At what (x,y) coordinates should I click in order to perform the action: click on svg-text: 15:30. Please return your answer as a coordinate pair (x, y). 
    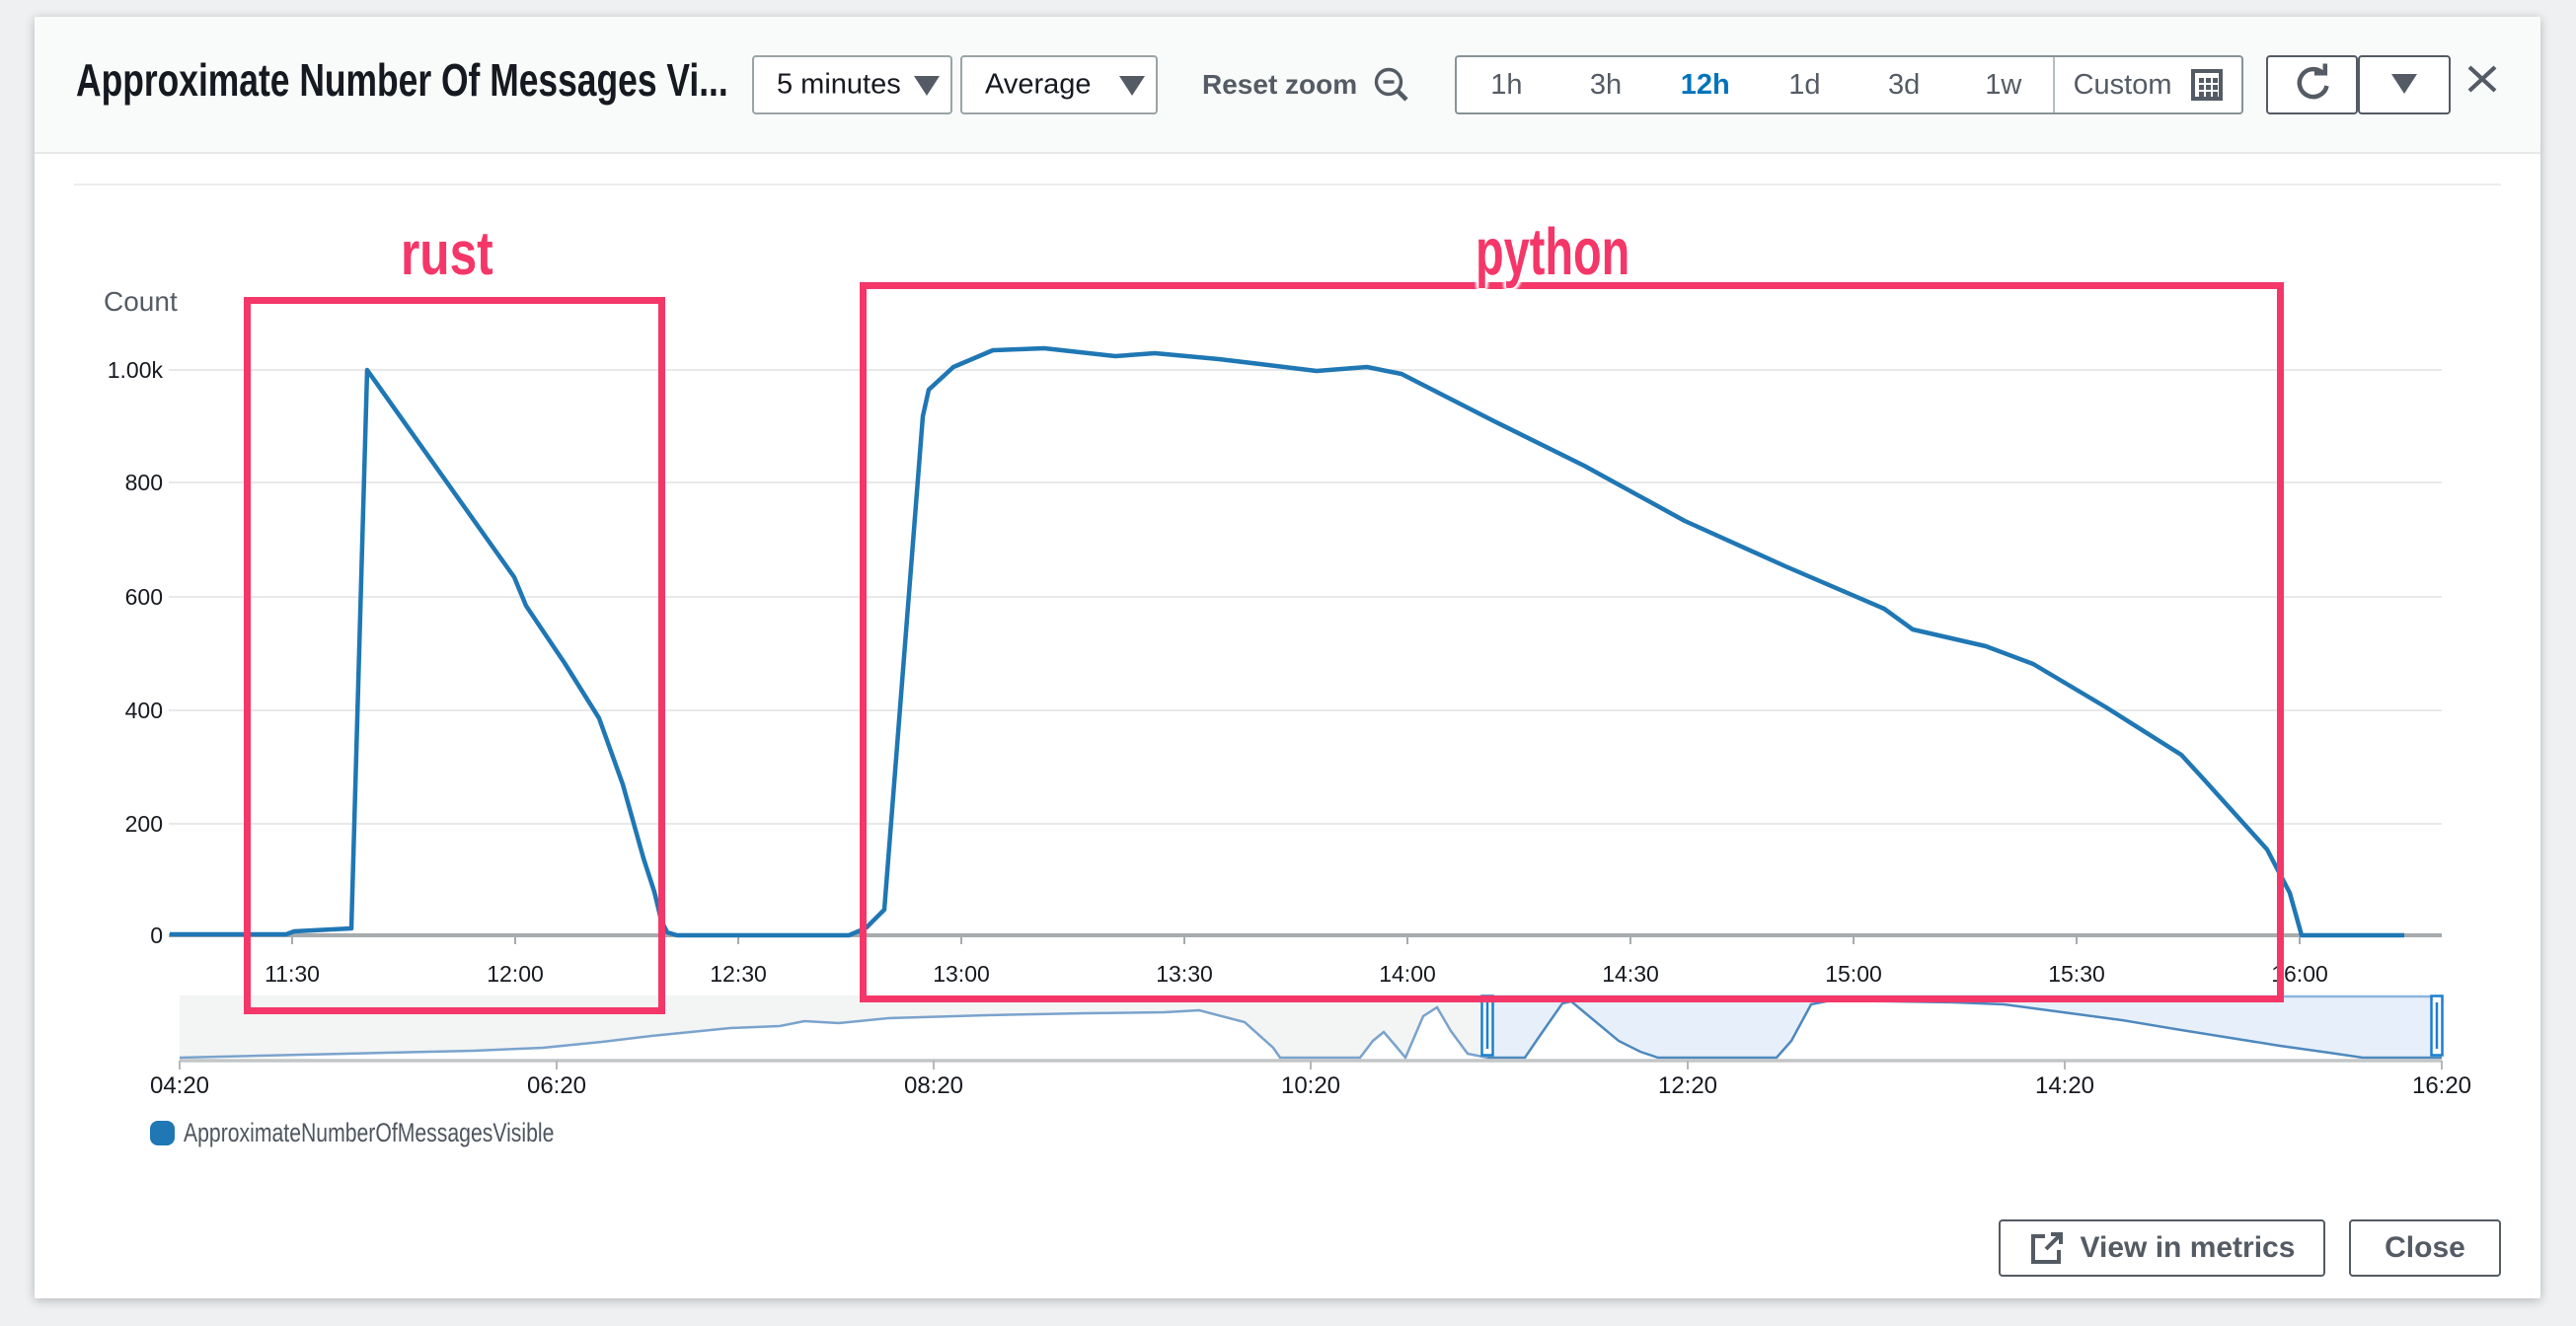
    Looking at the image, I should click on (2076, 974).